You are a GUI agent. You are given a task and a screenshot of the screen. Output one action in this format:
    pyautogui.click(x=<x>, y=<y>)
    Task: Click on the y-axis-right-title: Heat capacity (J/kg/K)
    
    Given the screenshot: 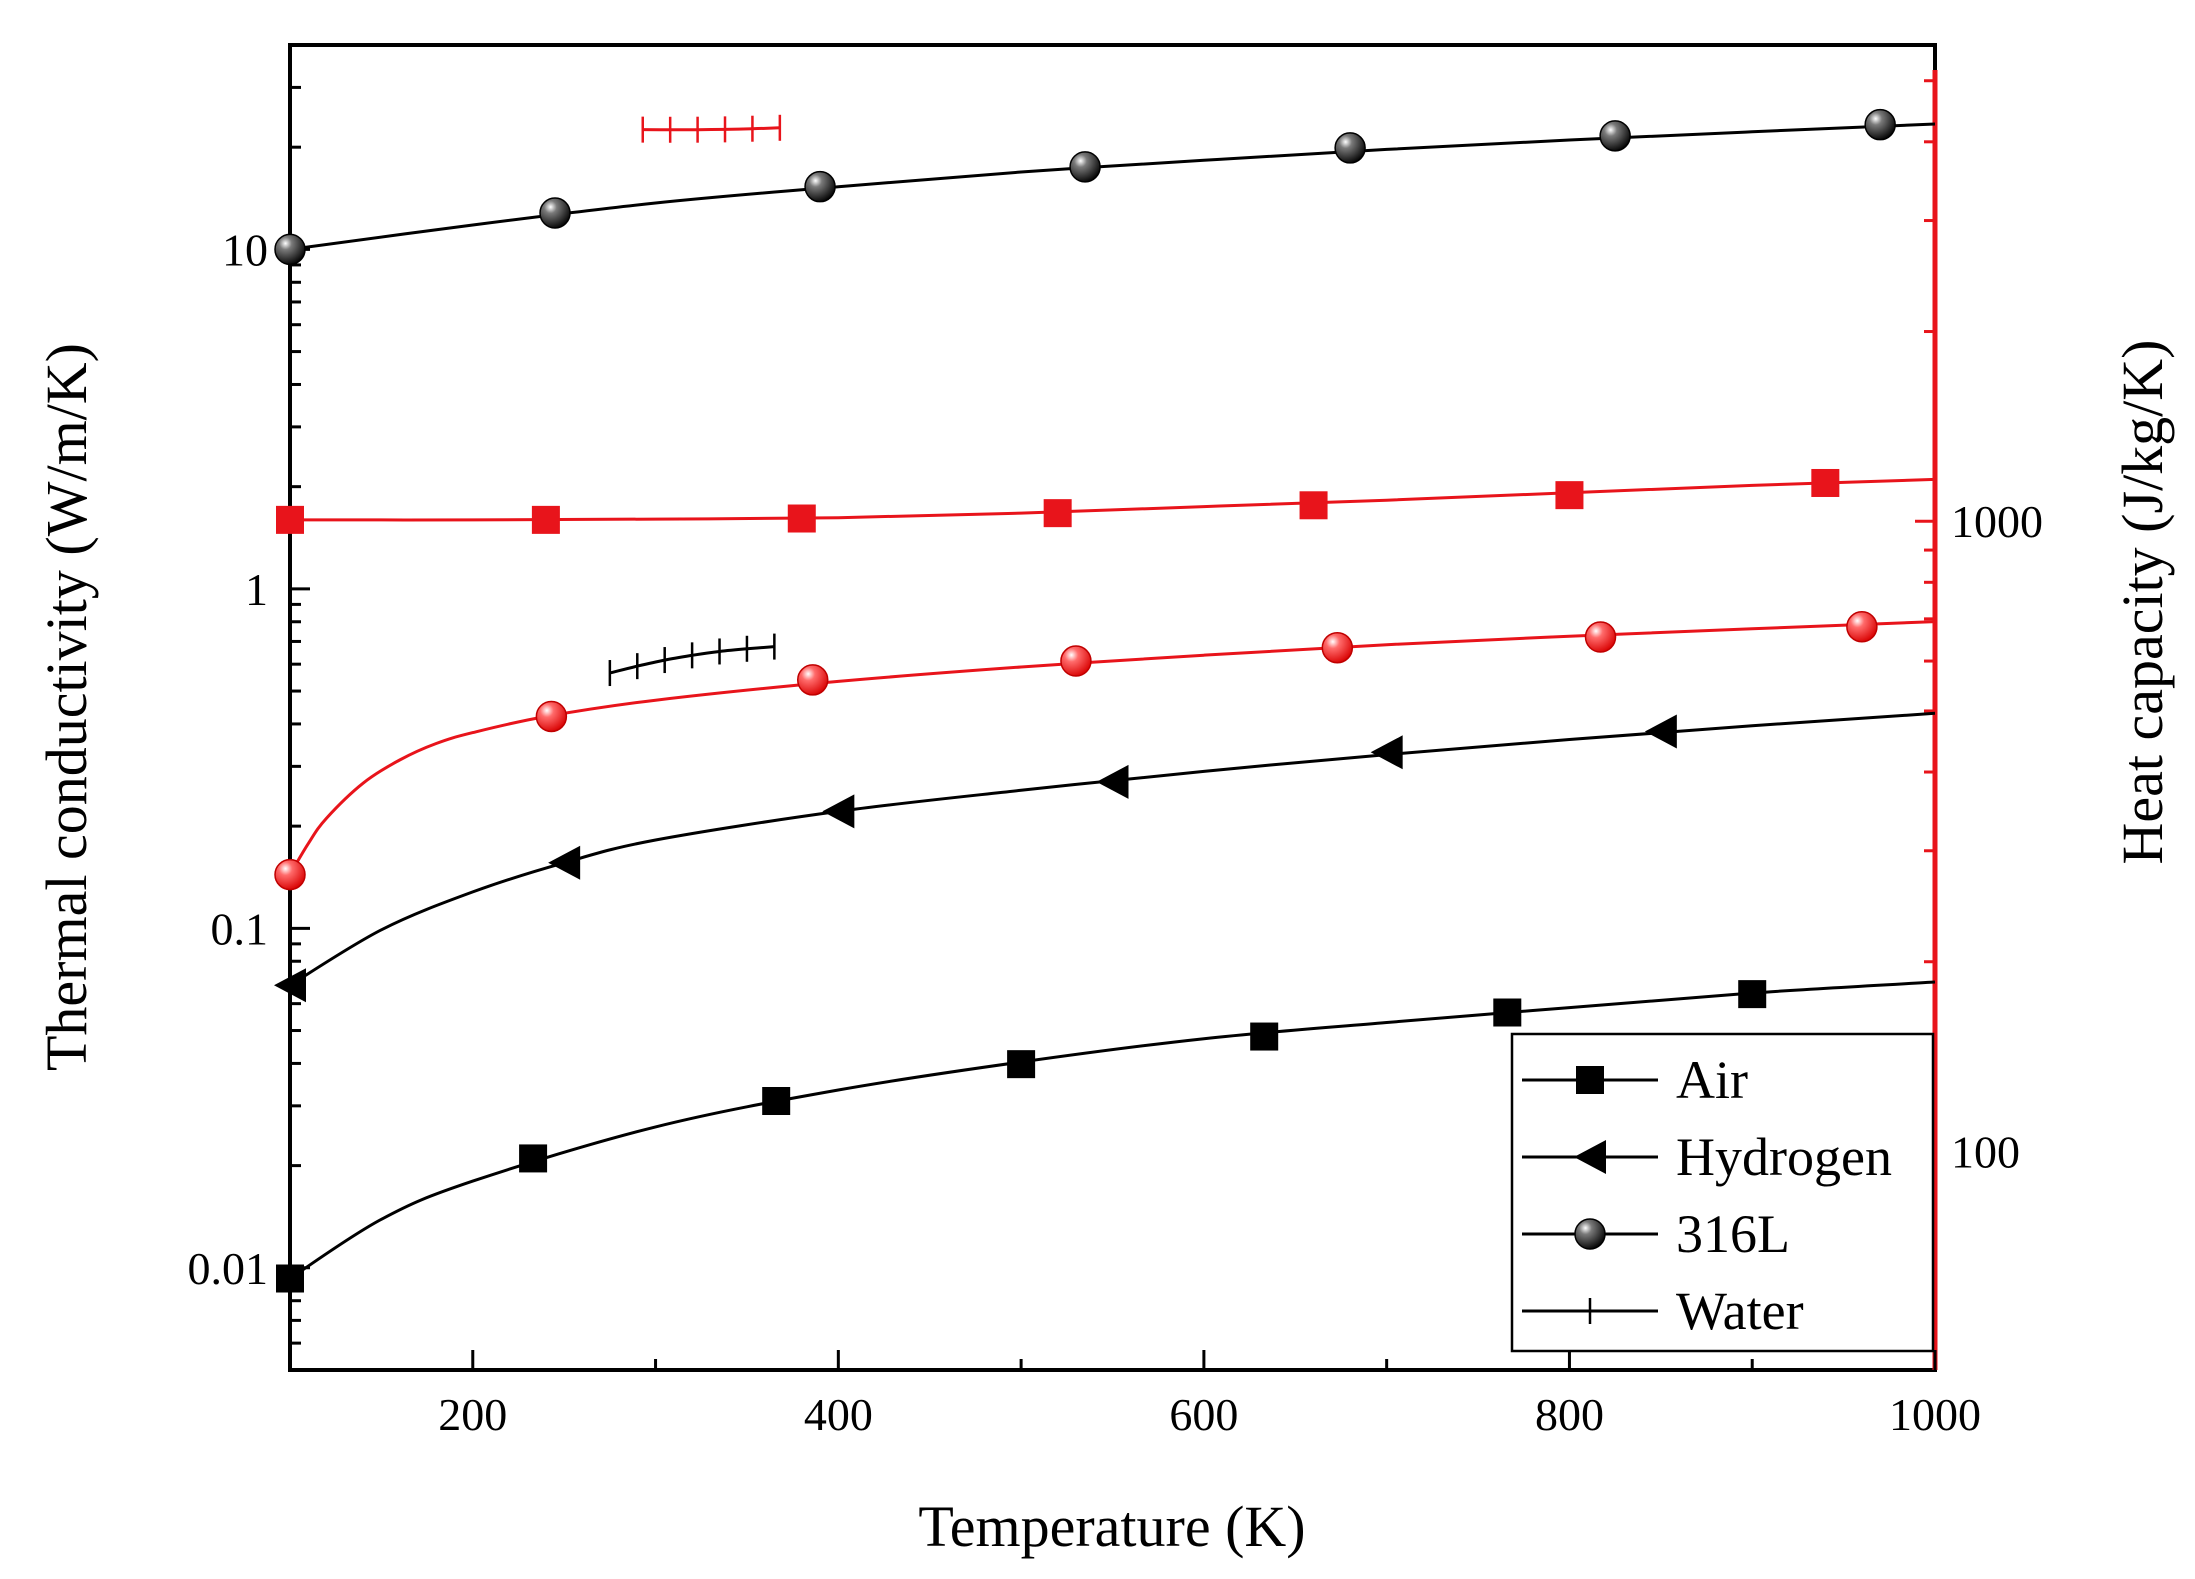 What is the action you would take?
    pyautogui.click(x=2142, y=601)
    